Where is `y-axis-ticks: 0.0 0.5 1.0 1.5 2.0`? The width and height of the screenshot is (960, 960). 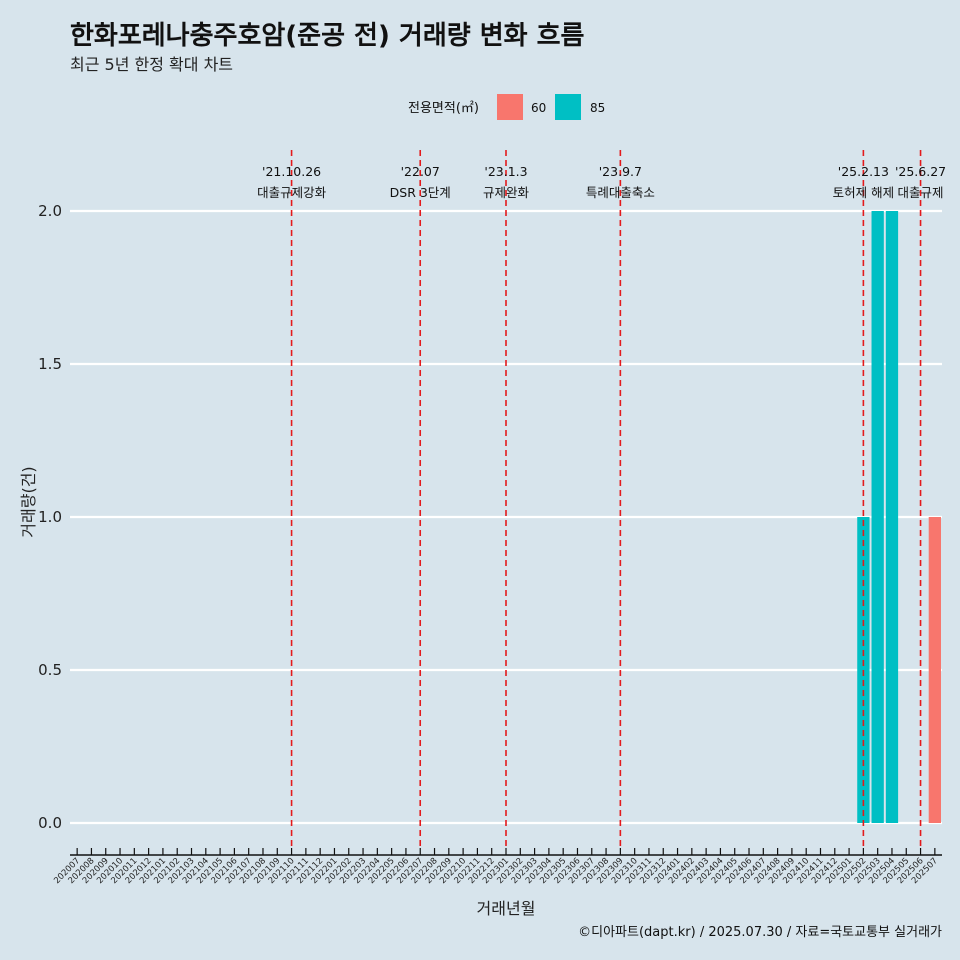
y-axis-ticks: 0.0 0.5 1.0 1.5 2.0 is located at coordinates (50, 517).